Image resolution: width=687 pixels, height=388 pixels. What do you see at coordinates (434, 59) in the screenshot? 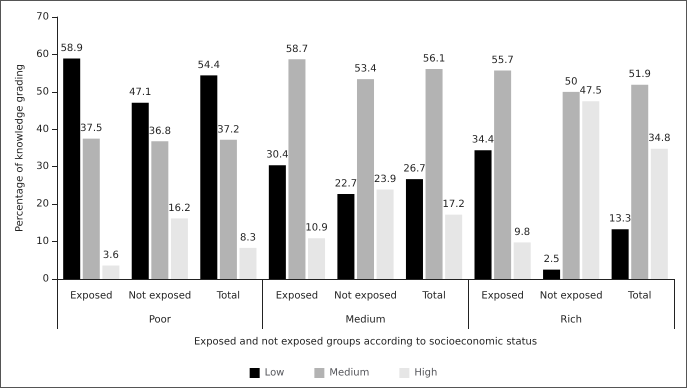
I see `data-label: 56.1` at bounding box center [434, 59].